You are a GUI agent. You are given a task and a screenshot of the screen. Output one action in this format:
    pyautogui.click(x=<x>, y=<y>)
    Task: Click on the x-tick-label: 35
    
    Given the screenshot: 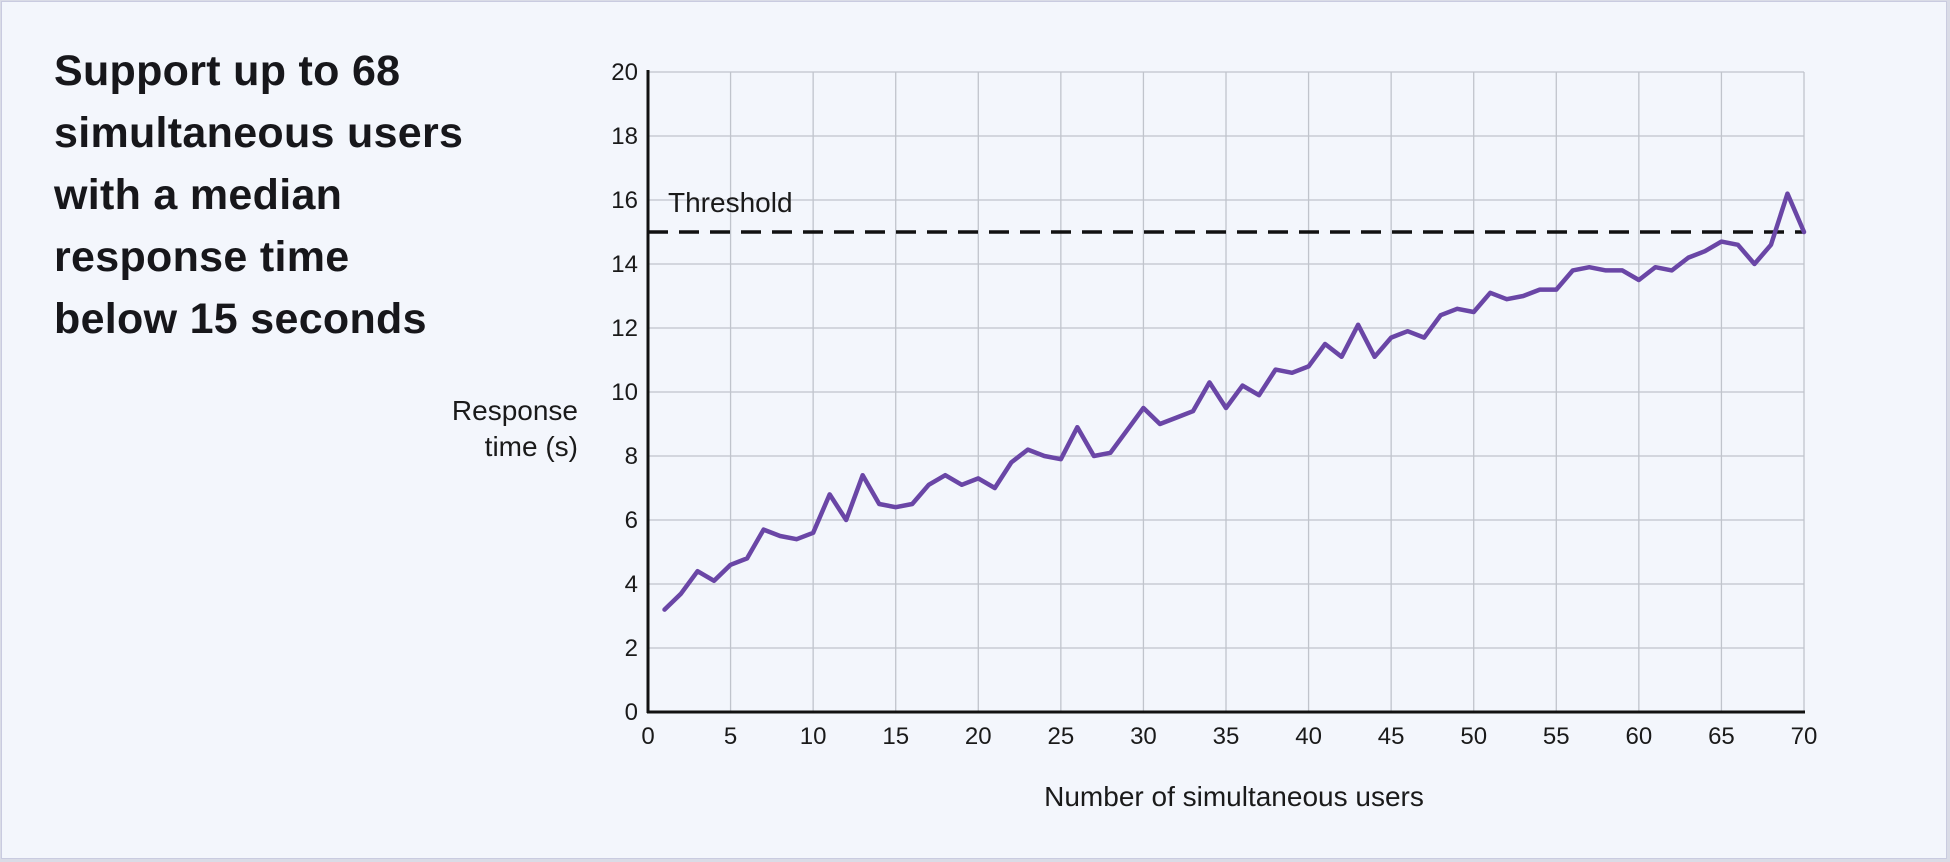 What is the action you would take?
    pyautogui.click(x=1226, y=736)
    